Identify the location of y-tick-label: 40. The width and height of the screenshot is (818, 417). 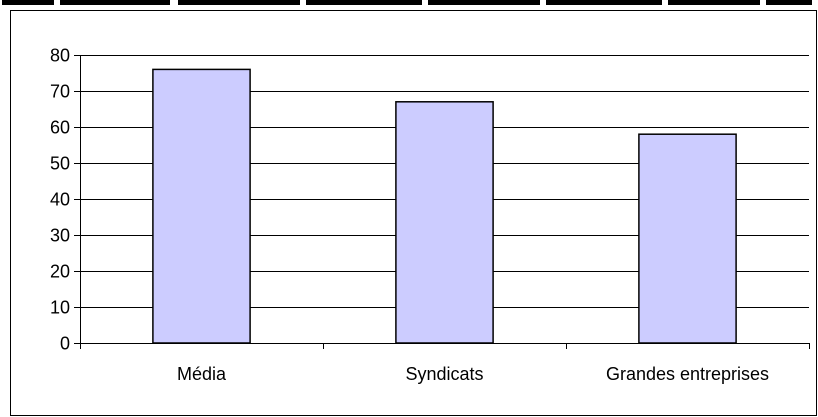
(60, 200).